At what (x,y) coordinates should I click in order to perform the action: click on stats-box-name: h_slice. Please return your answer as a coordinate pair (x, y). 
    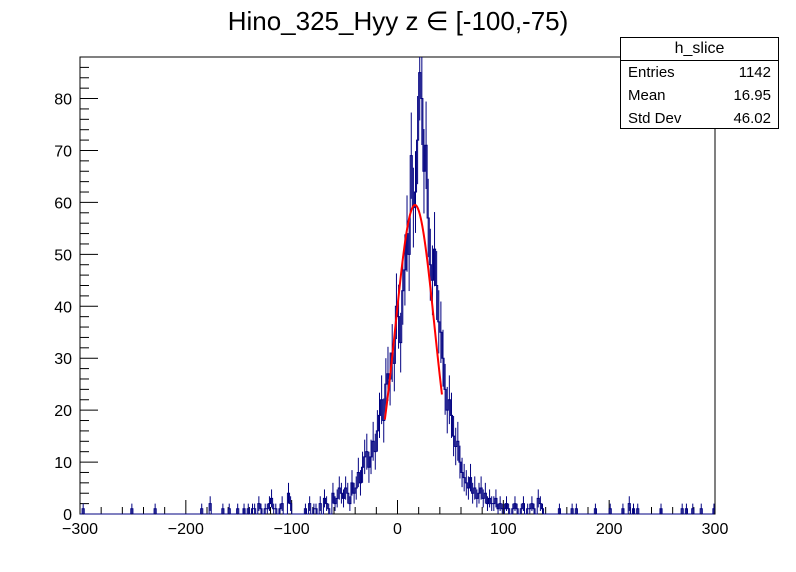
    Looking at the image, I should click on (699, 49).